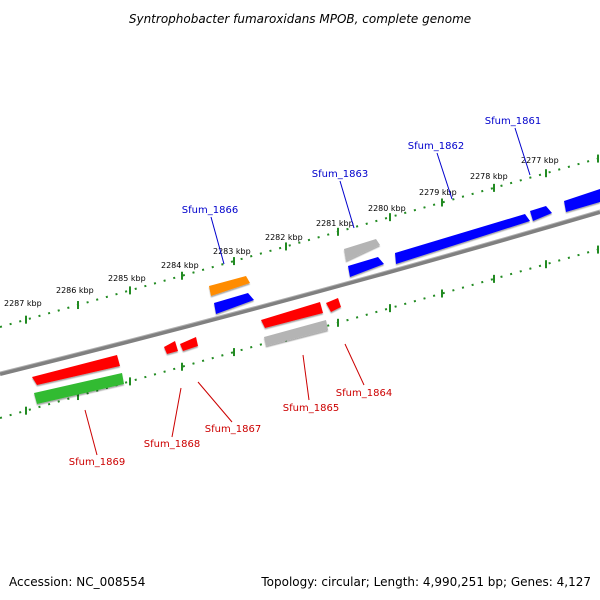  What do you see at coordinates (233, 429) in the screenshot?
I see `gene-label-sfum-1867: Sfum_1867` at bounding box center [233, 429].